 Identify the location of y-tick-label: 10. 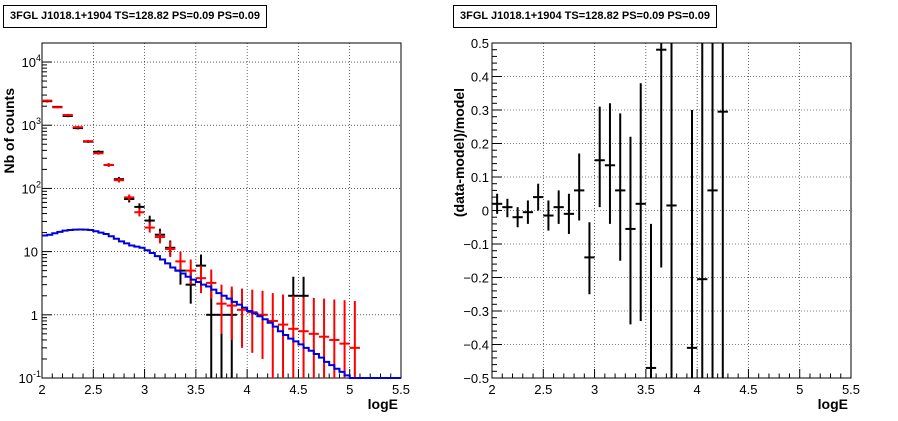
(31, 252).